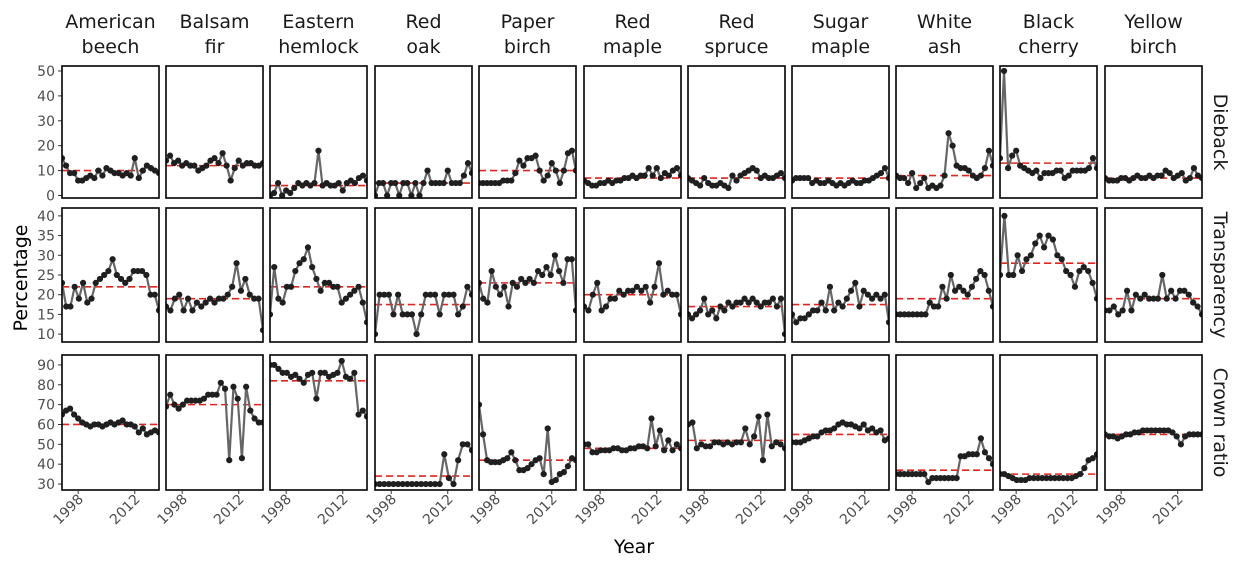 The image size is (1238, 563). I want to click on row-strip-transparency: Transparency, so click(1220, 275).